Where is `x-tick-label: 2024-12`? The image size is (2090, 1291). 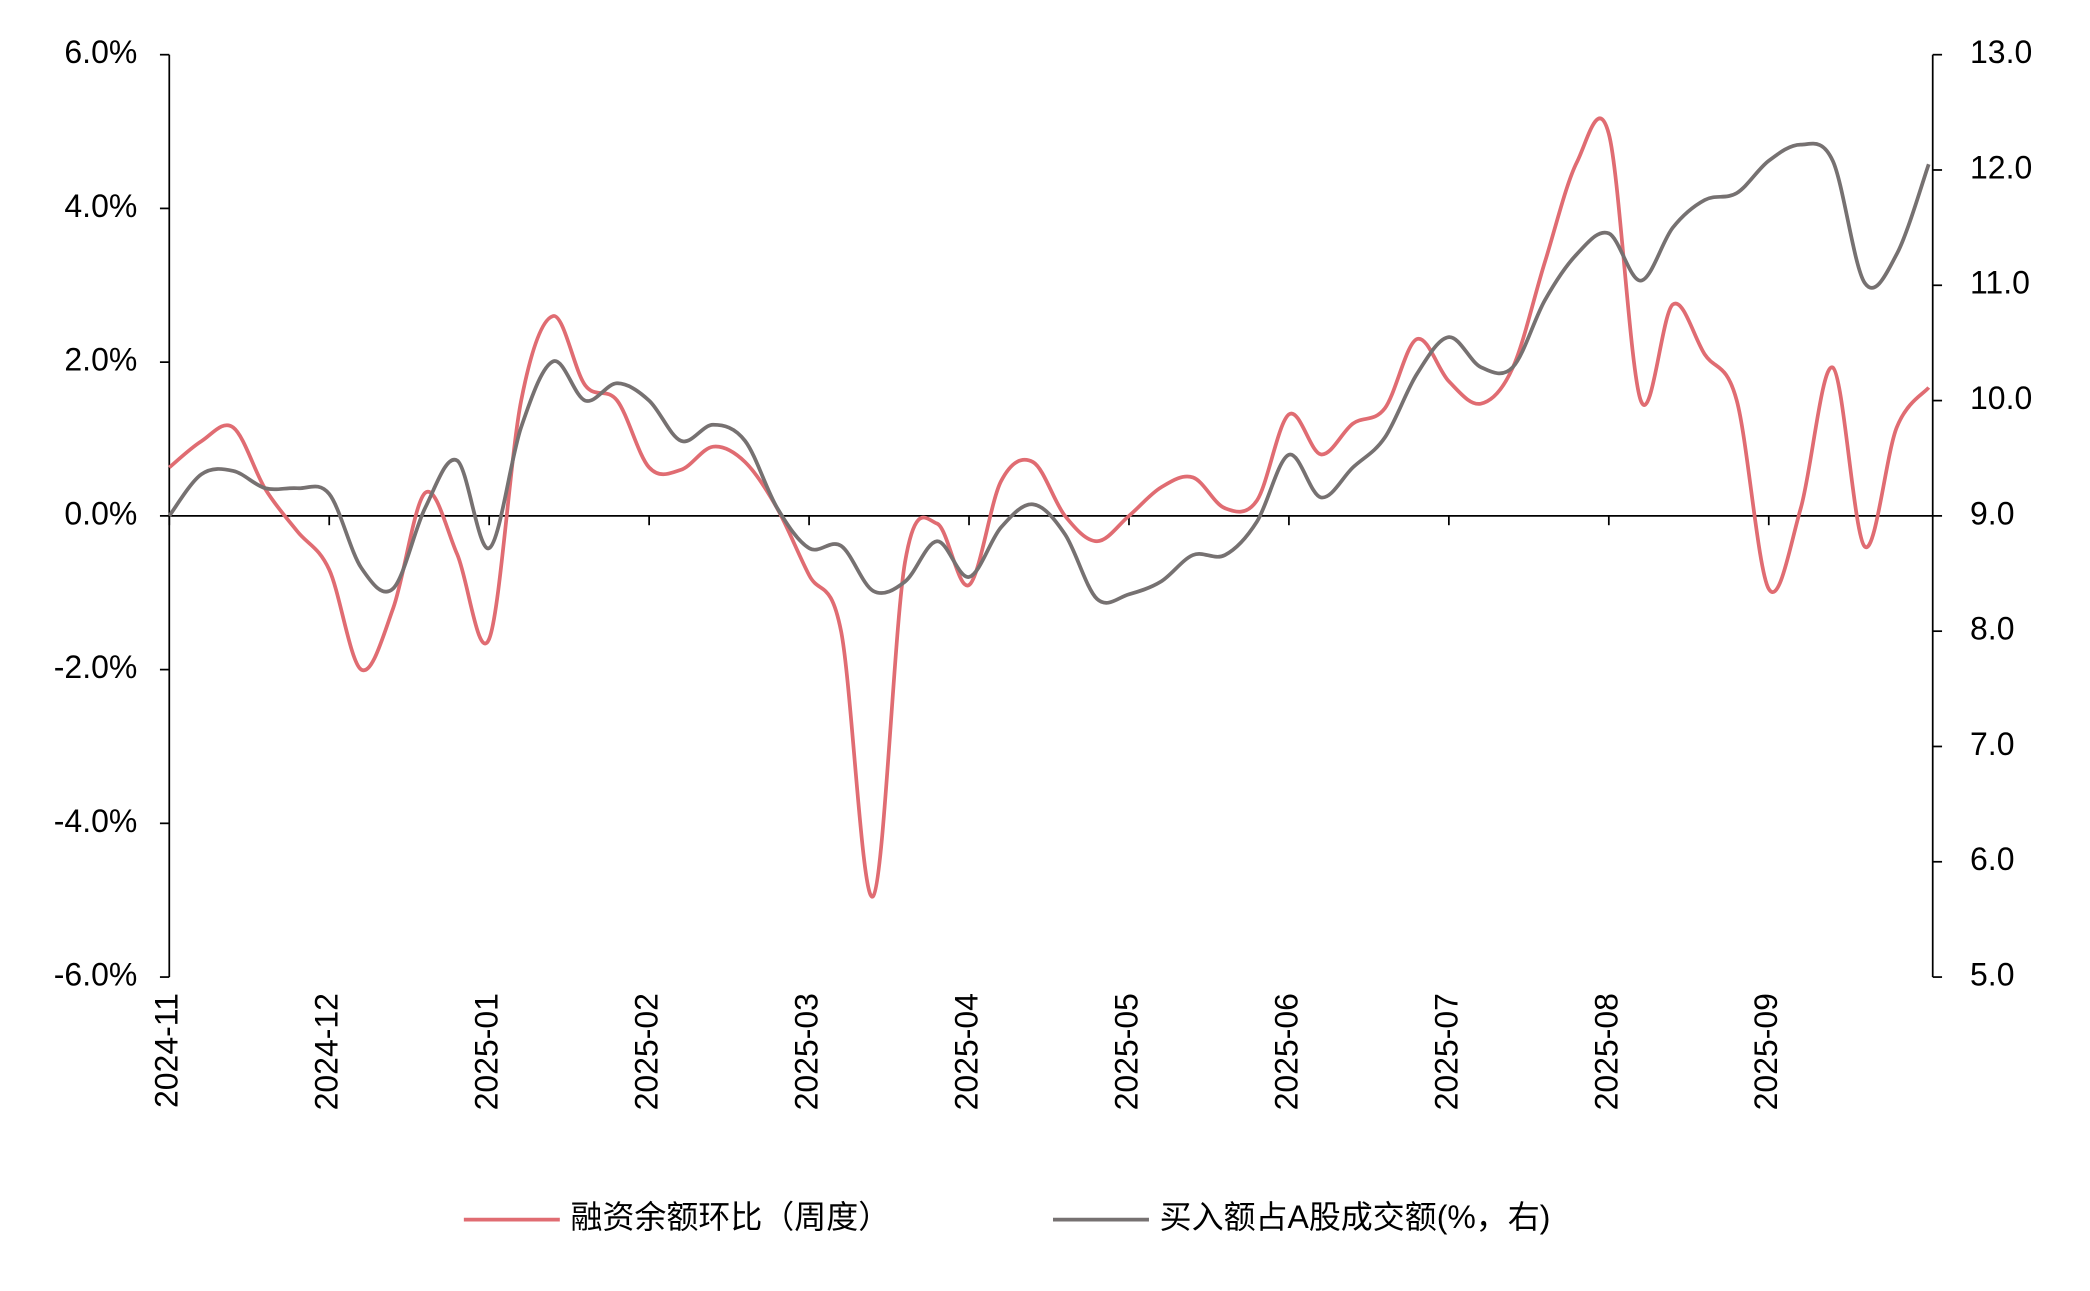 x-tick-label: 2024-12 is located at coordinates (327, 1051).